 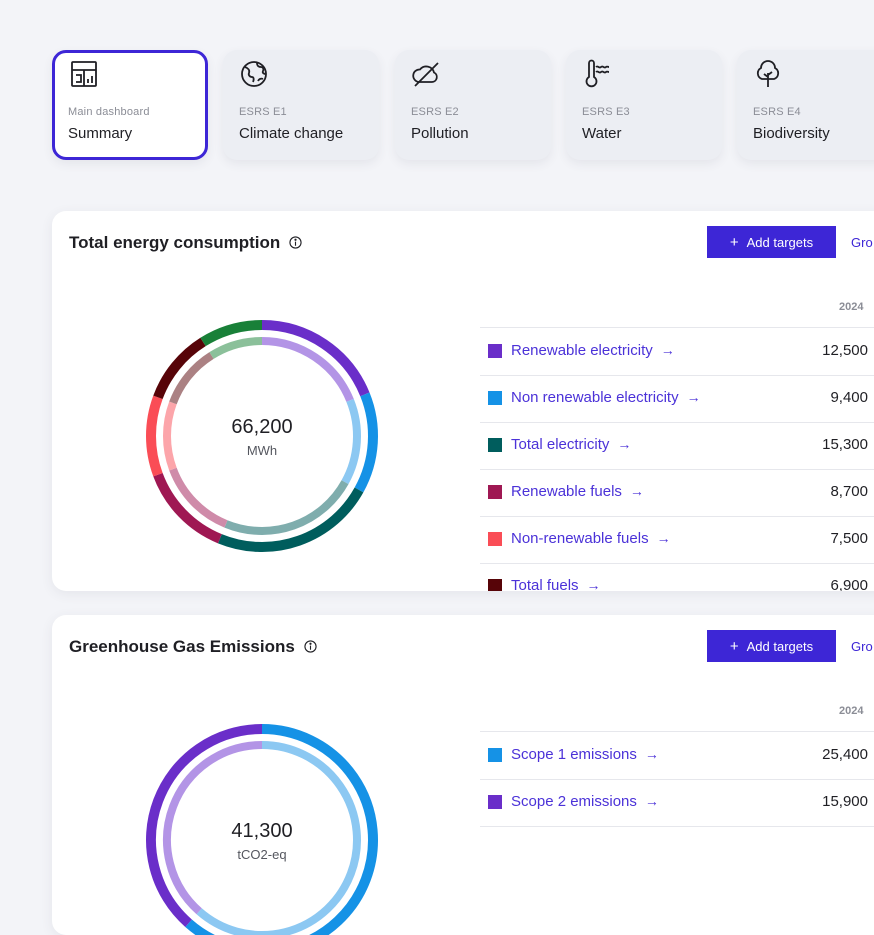 I want to click on row-link: Non renewable electricity →, so click(x=606, y=397).